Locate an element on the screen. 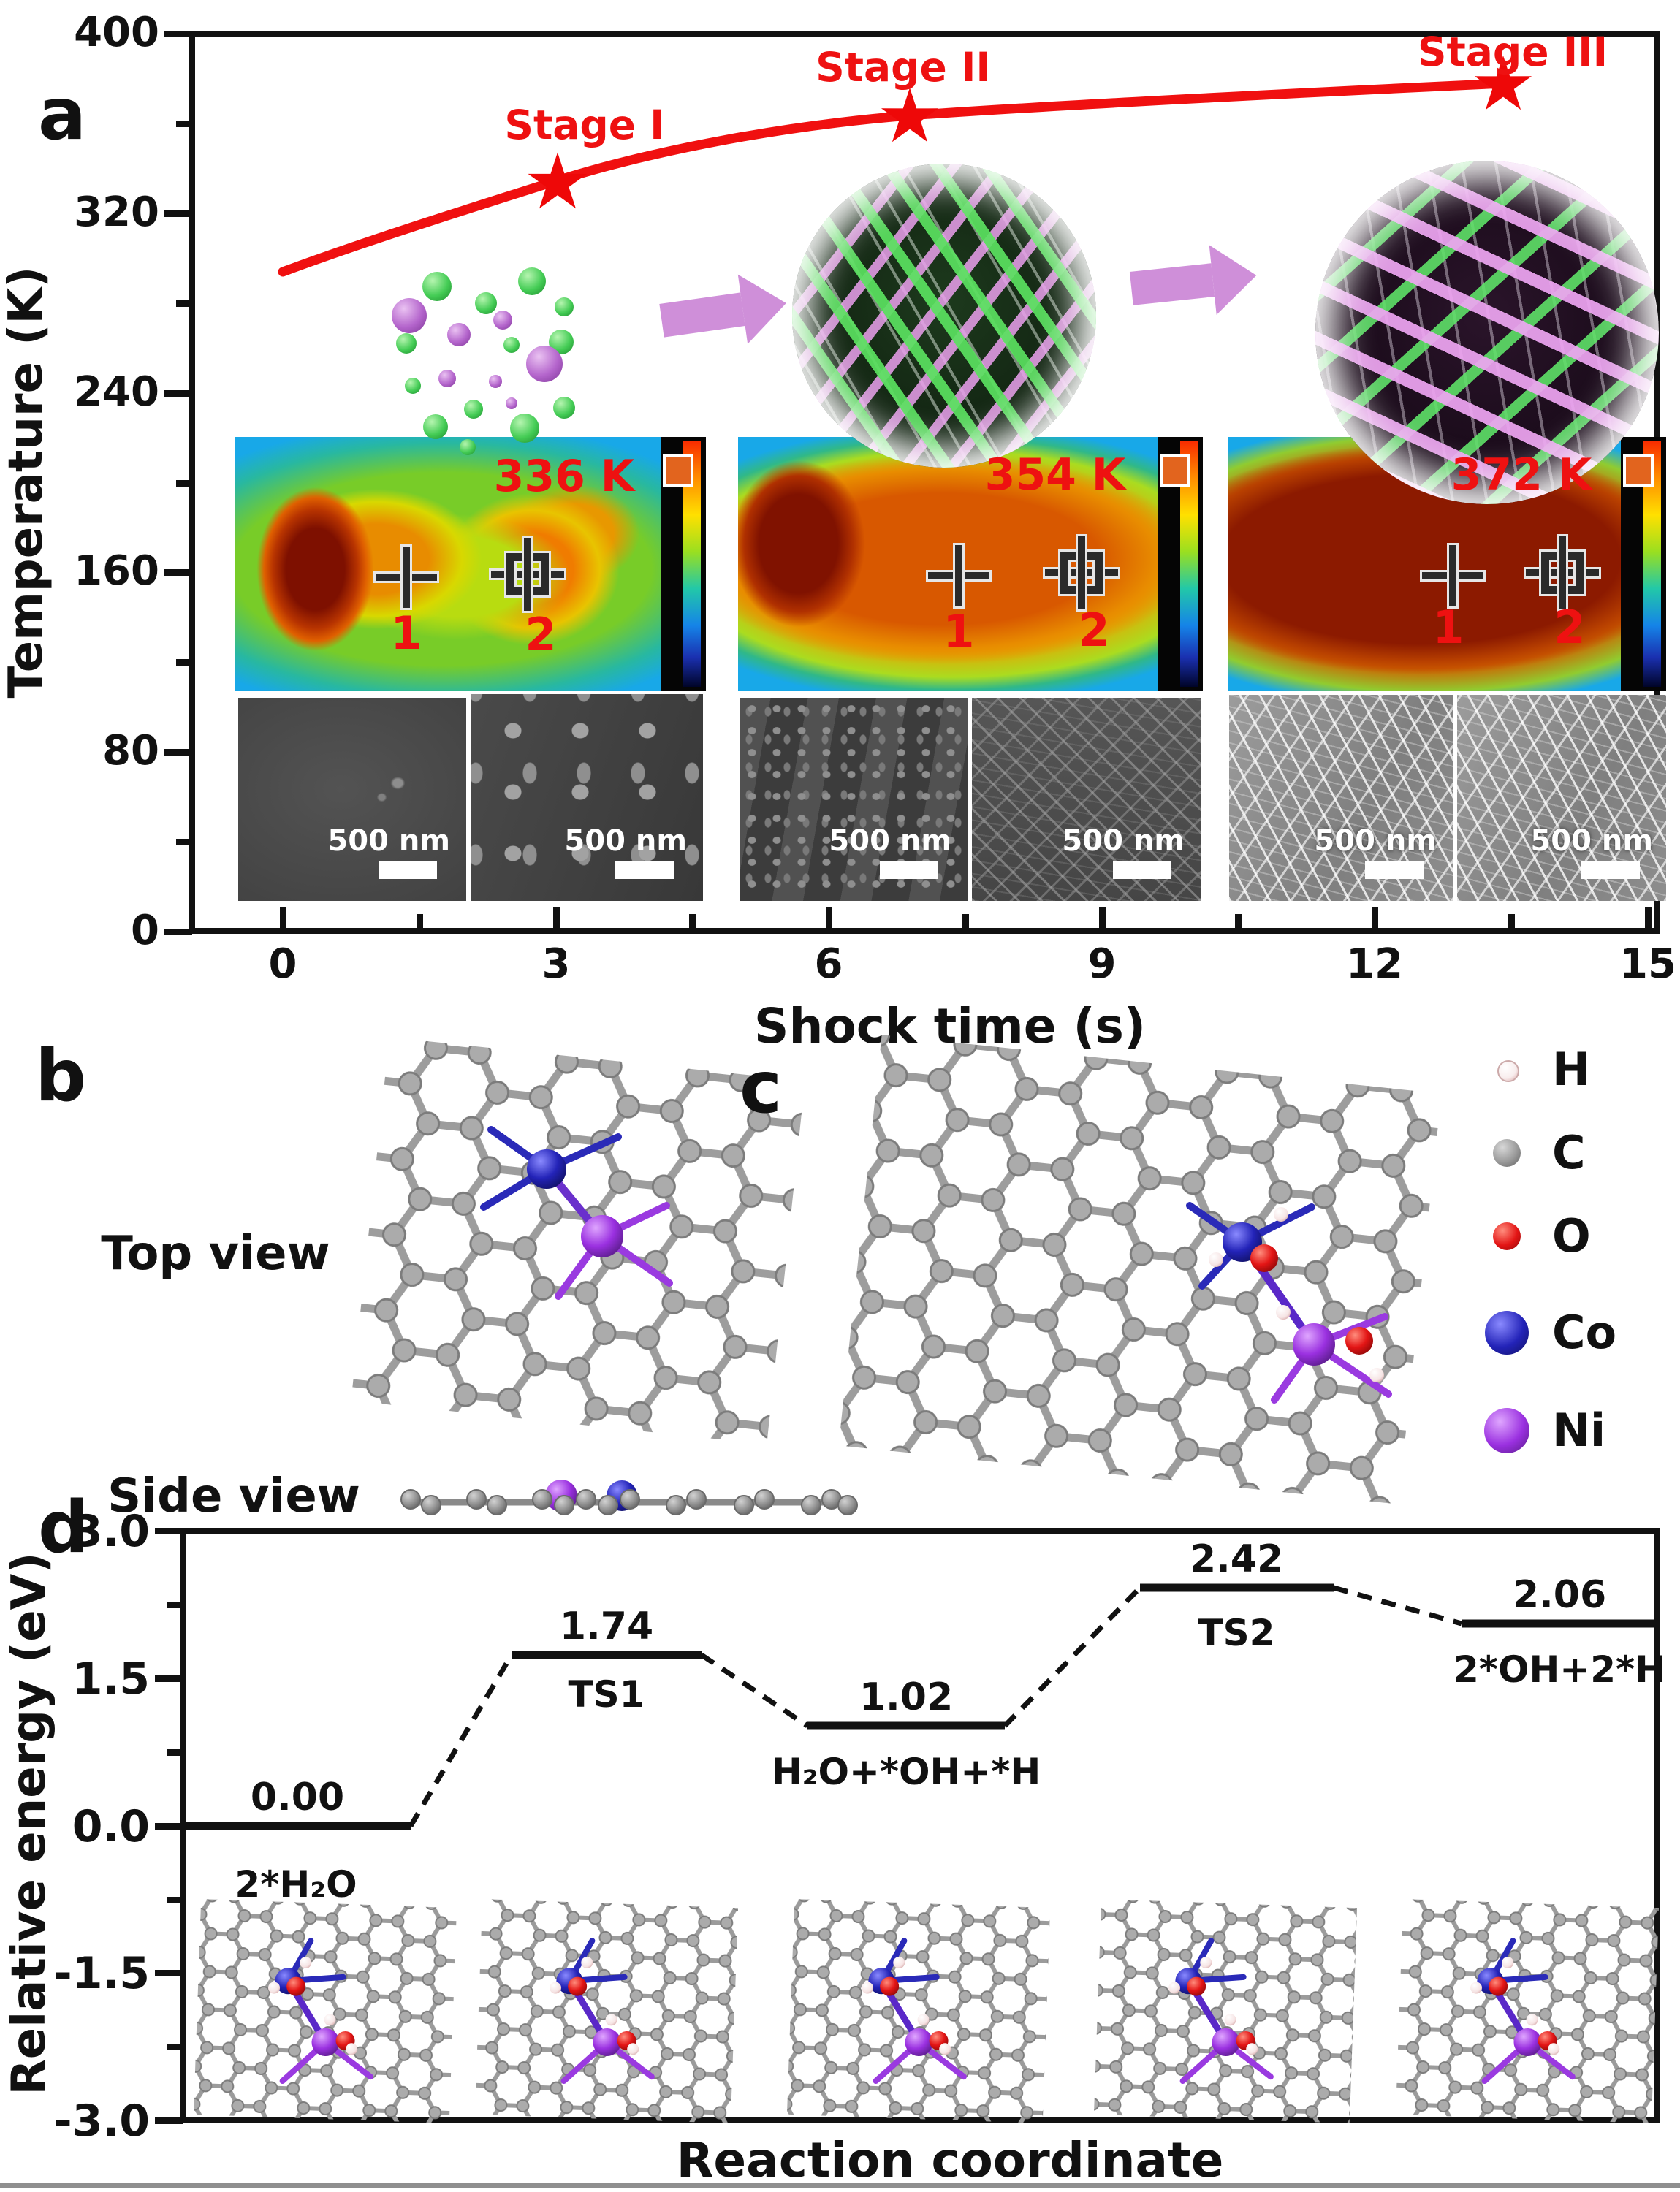 The height and width of the screenshot is (2192, 1680). y-tick-label: 0.0 is located at coordinates (111, 1826).